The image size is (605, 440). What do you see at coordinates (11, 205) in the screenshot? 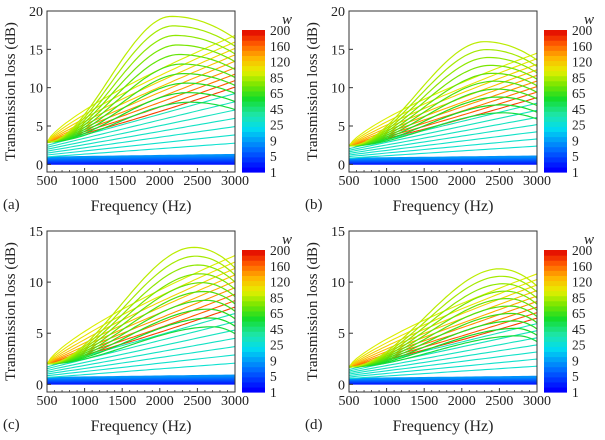
I see `panel-label: (a)` at bounding box center [11, 205].